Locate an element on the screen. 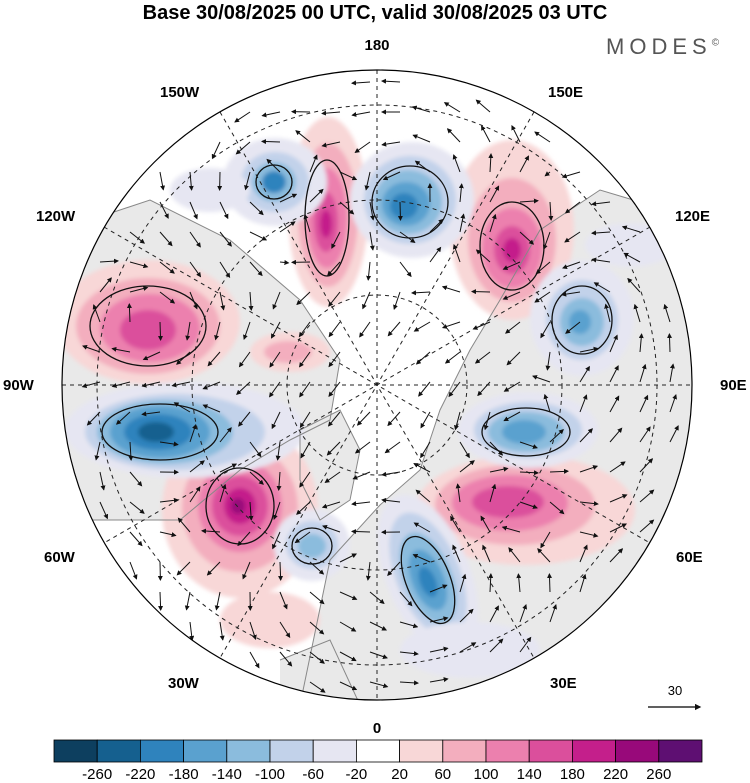 The height and width of the screenshot is (783, 750). lon-label-60w: 60W is located at coordinates (60, 557).